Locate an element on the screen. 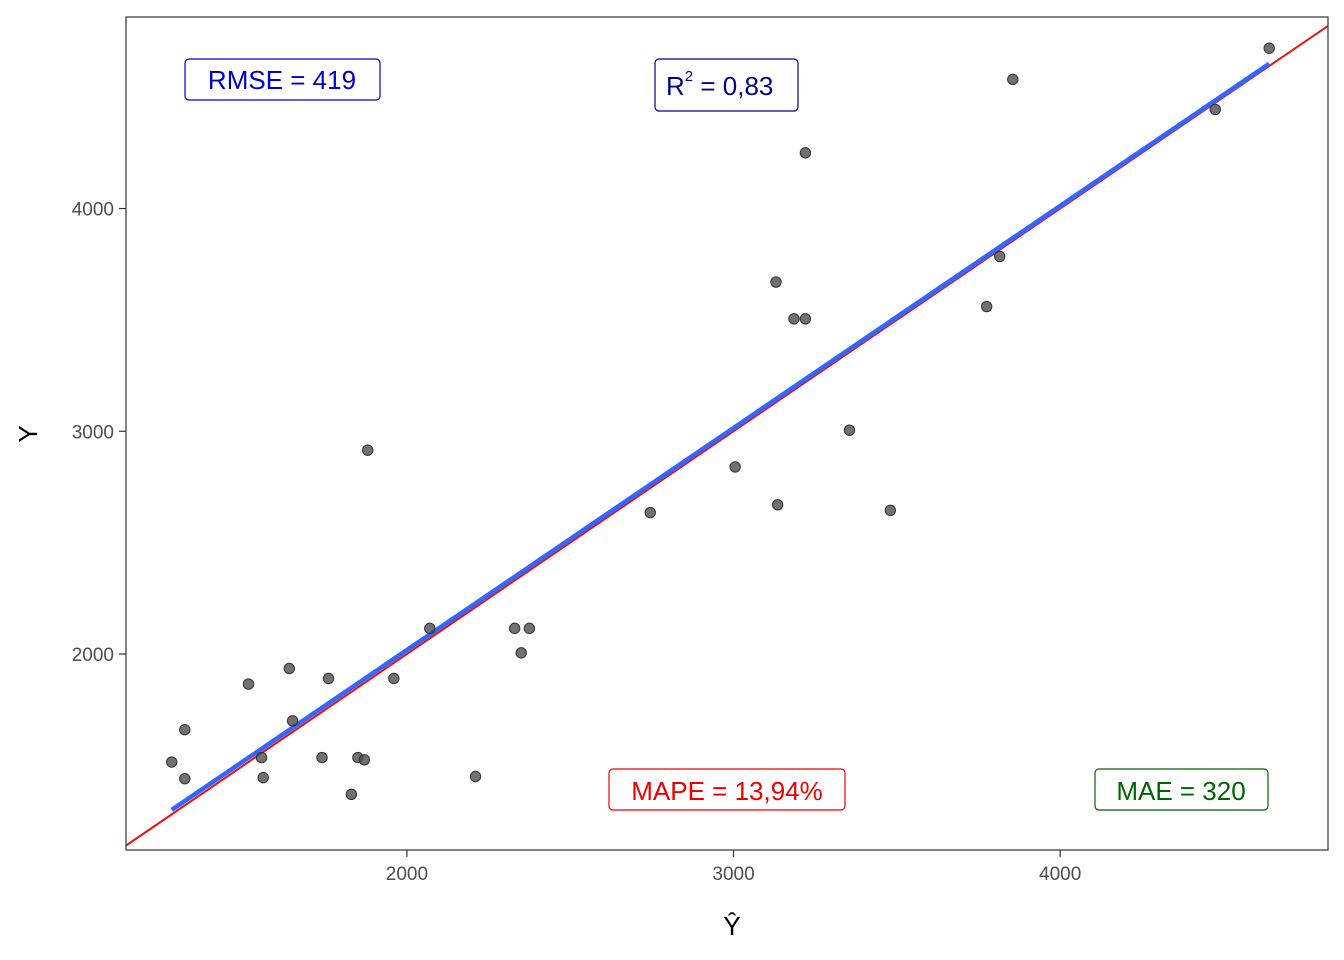 This screenshot has height=960, width=1344. x-tick-label: 4000 is located at coordinates (1060, 874).